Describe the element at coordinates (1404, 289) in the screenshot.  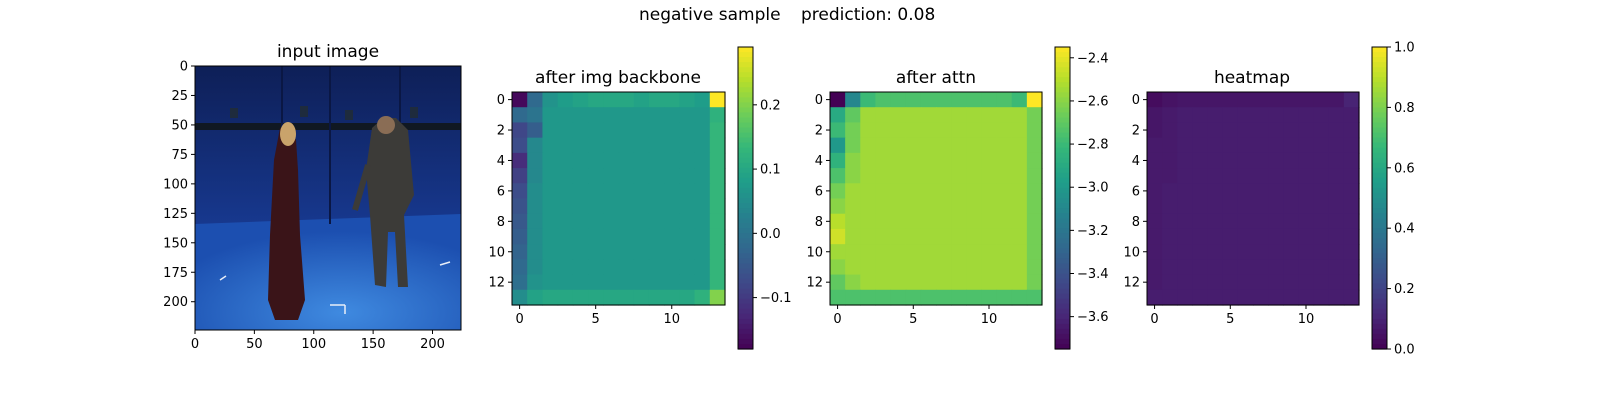
I see `colorbar-tick-label: 0.2` at that location.